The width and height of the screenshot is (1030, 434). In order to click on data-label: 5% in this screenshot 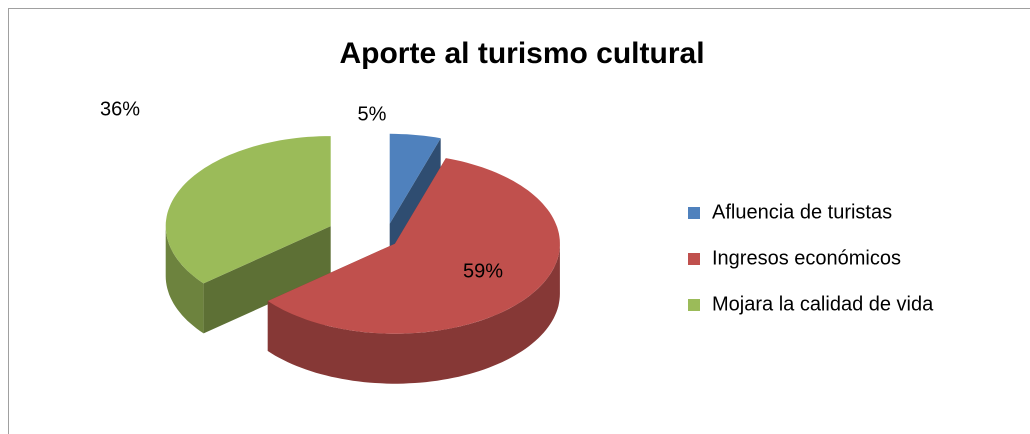, I will do `click(372, 114)`.